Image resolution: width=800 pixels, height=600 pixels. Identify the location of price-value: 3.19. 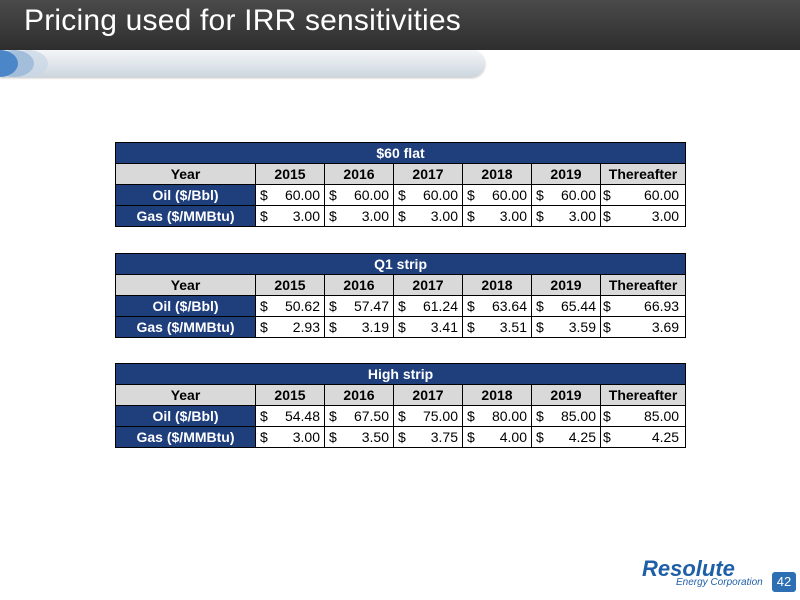
(375, 327).